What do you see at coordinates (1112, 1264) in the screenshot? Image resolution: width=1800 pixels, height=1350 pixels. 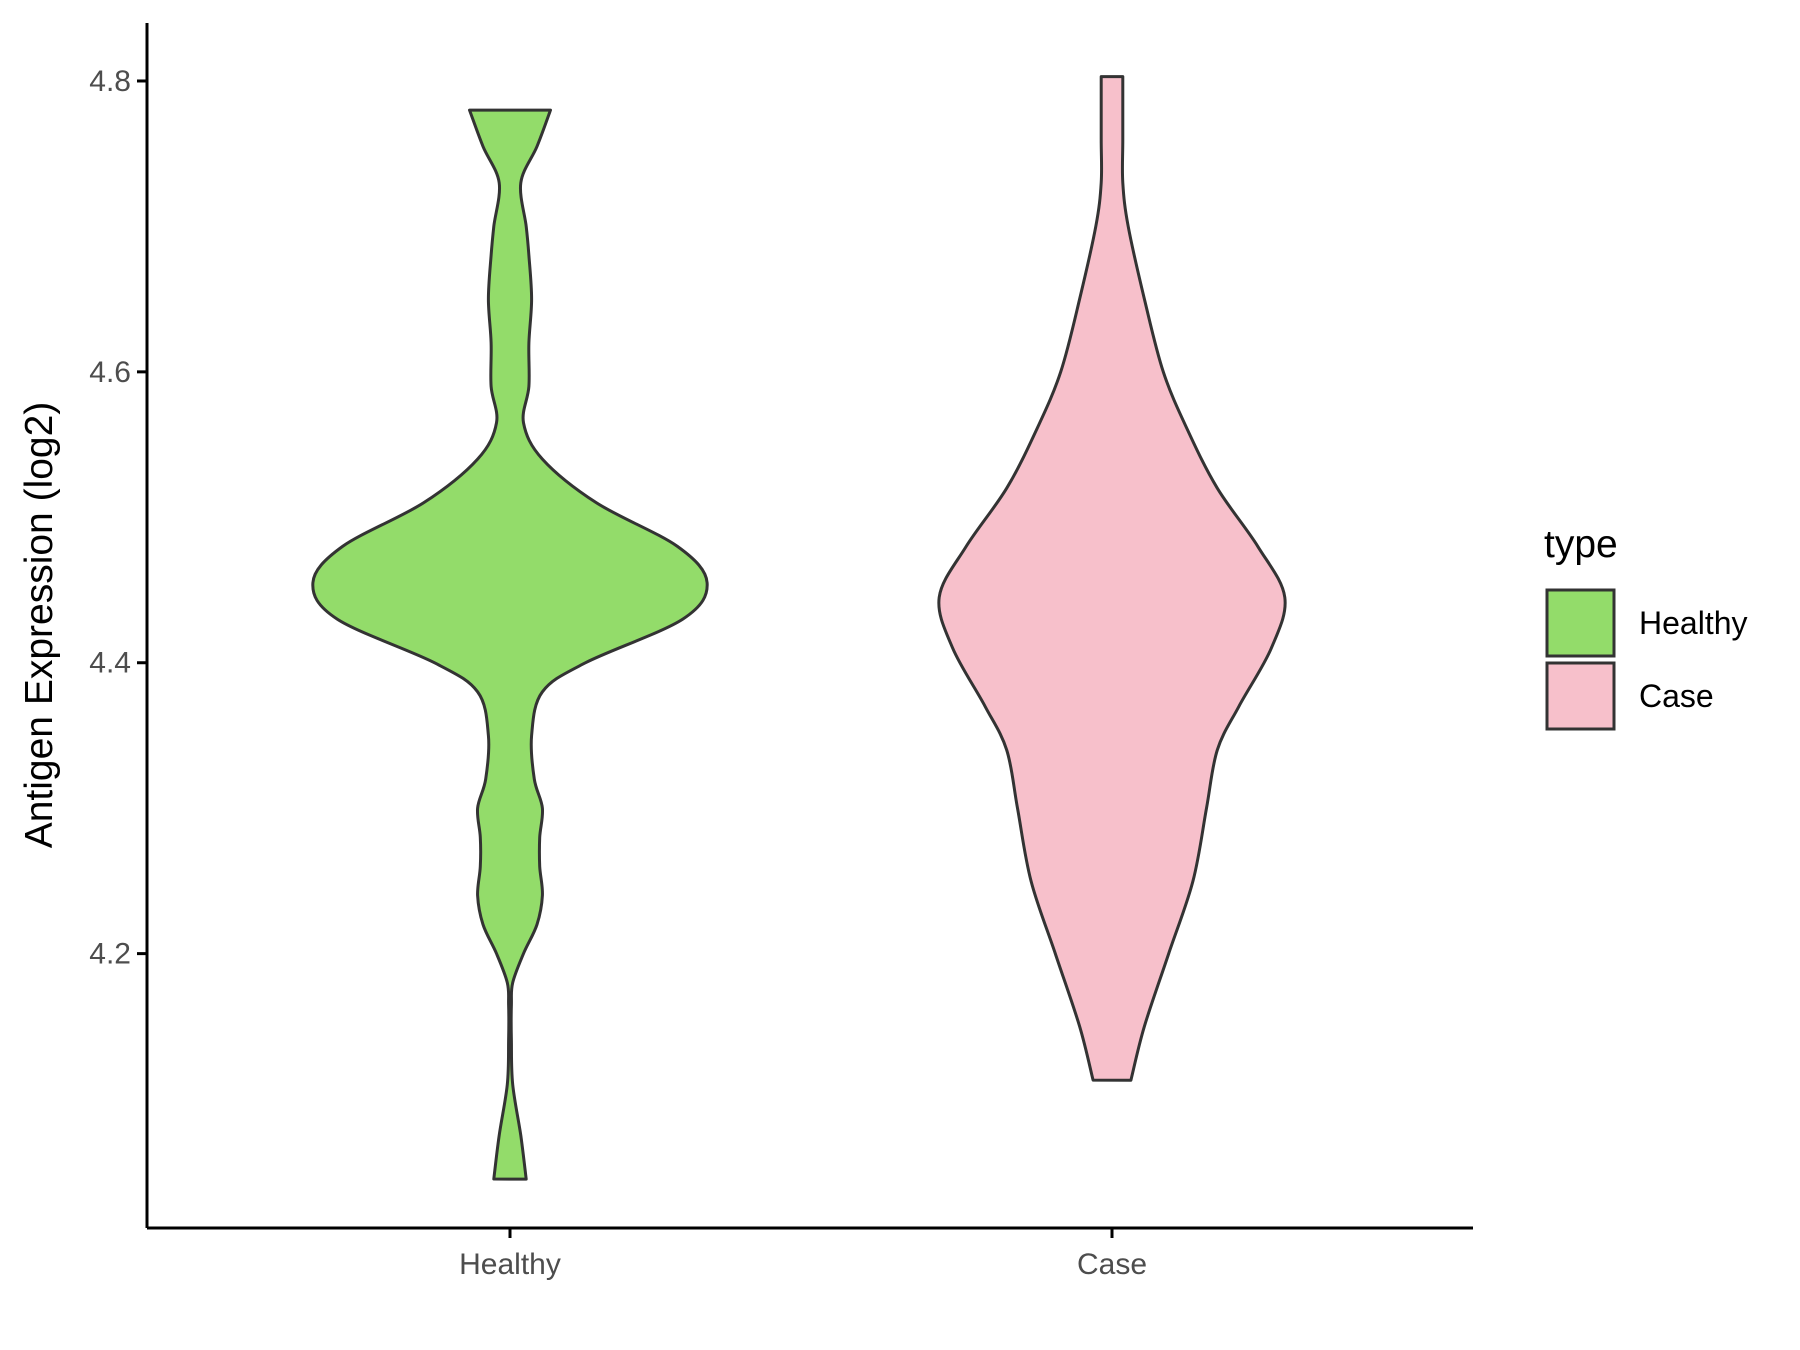 I see `x-tick-label-case: Case` at bounding box center [1112, 1264].